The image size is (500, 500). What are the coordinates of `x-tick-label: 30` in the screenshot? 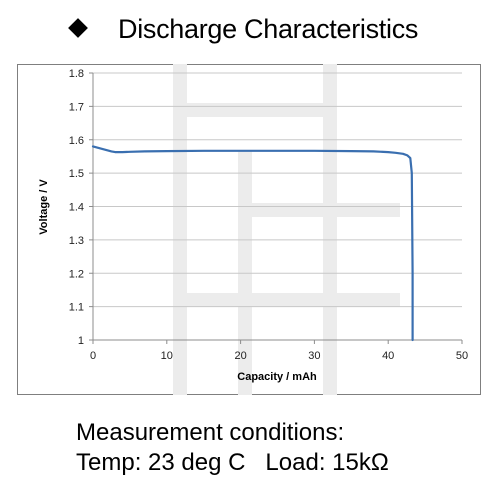 It's located at (314, 356).